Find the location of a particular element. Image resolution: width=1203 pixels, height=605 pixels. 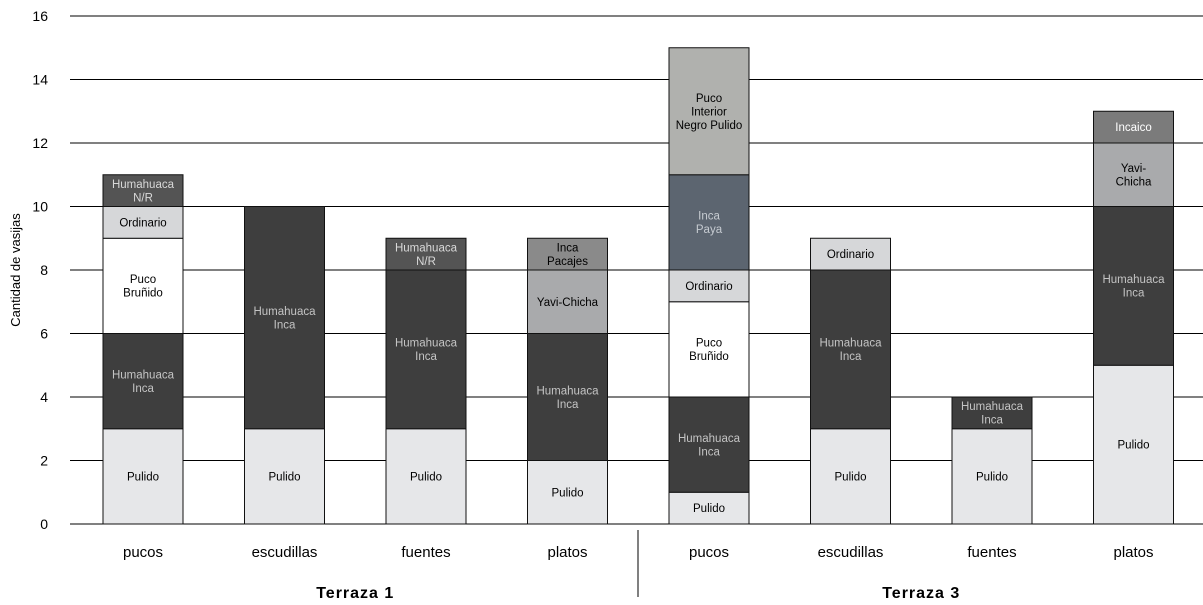

group-label: Terraza 1 is located at coordinates (355, 593).